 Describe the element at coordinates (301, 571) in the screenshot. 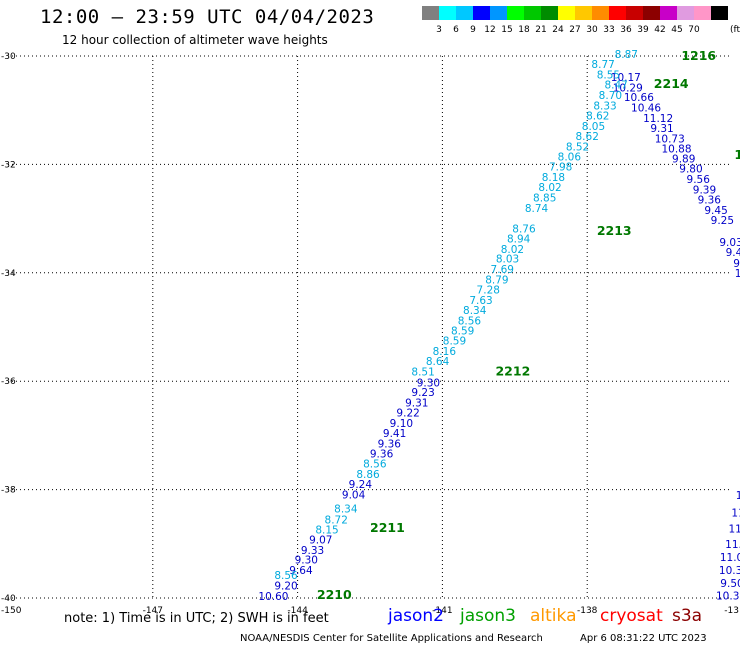

I see `wave-height-value: 9.64` at that location.